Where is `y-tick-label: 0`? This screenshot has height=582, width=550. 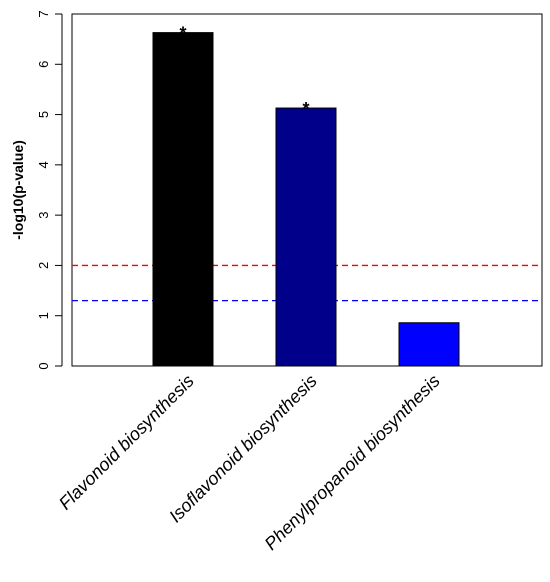 y-tick-label: 0 is located at coordinates (43, 365).